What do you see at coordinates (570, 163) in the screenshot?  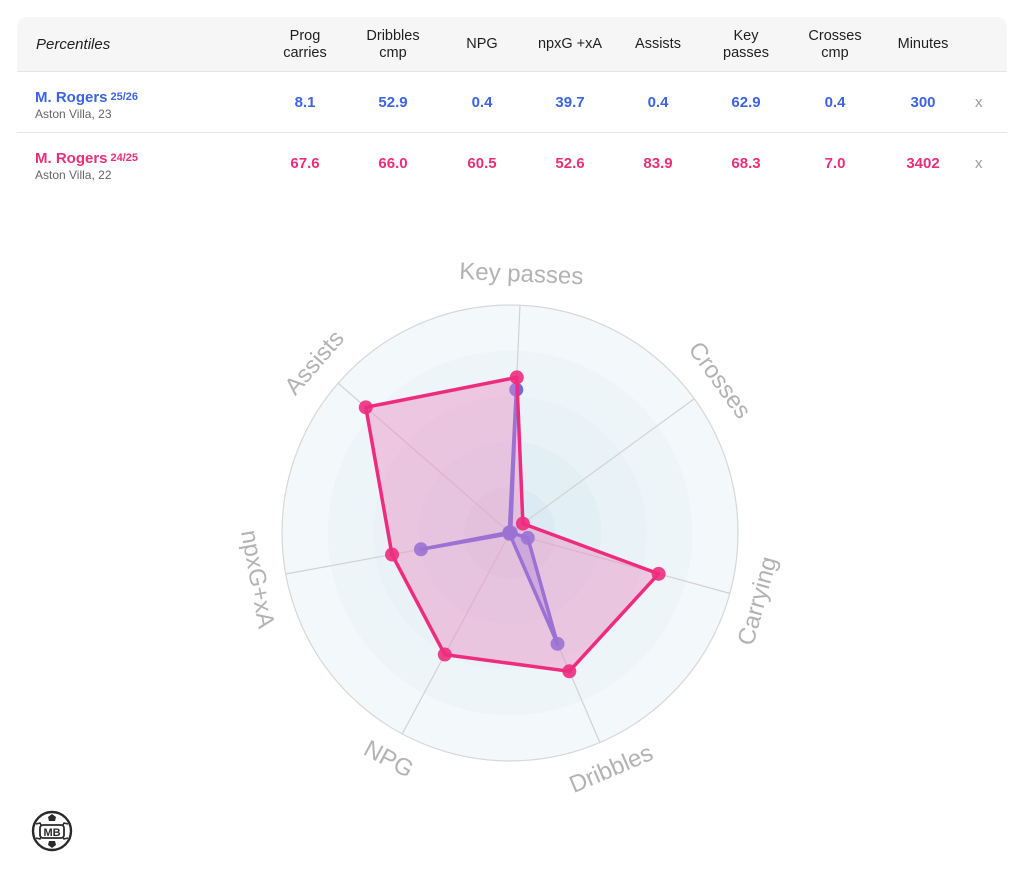 I see `cell-npxg-xa: 52.6` at bounding box center [570, 163].